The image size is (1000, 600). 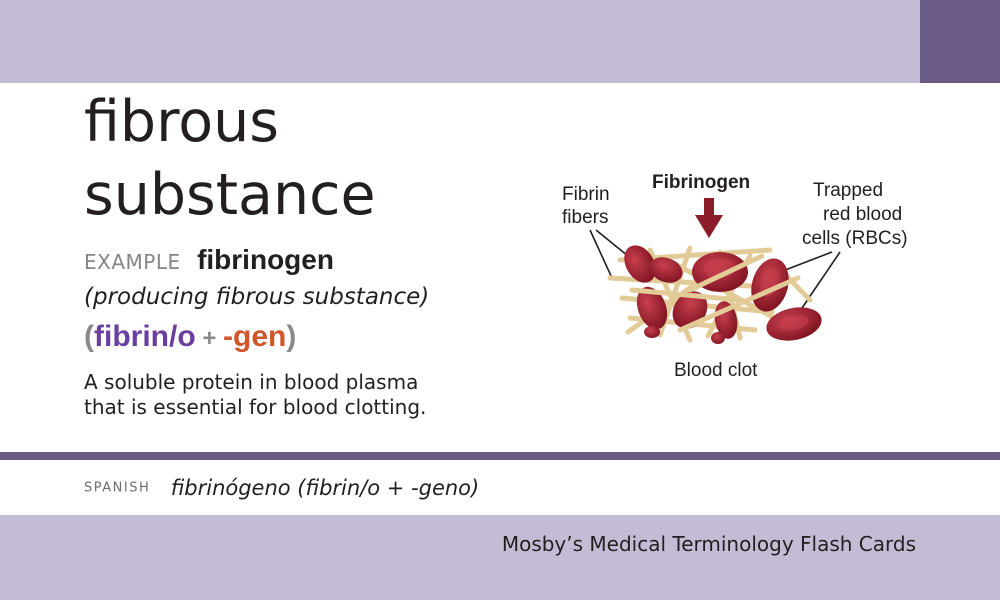 What do you see at coordinates (255, 336) in the screenshot?
I see `breakdown-suffix: -gen` at bounding box center [255, 336].